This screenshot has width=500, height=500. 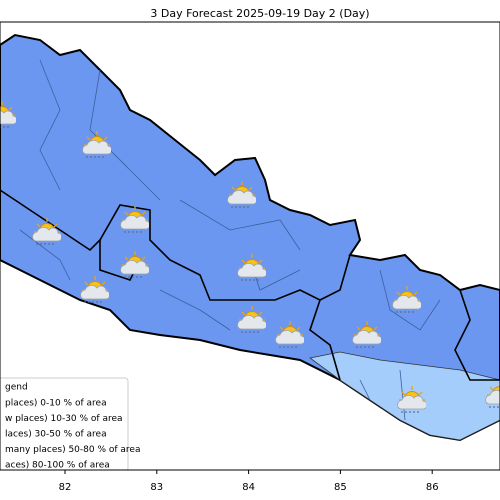 I want to click on x-axis: 82 83 84 85 86, so click(x=249, y=481).